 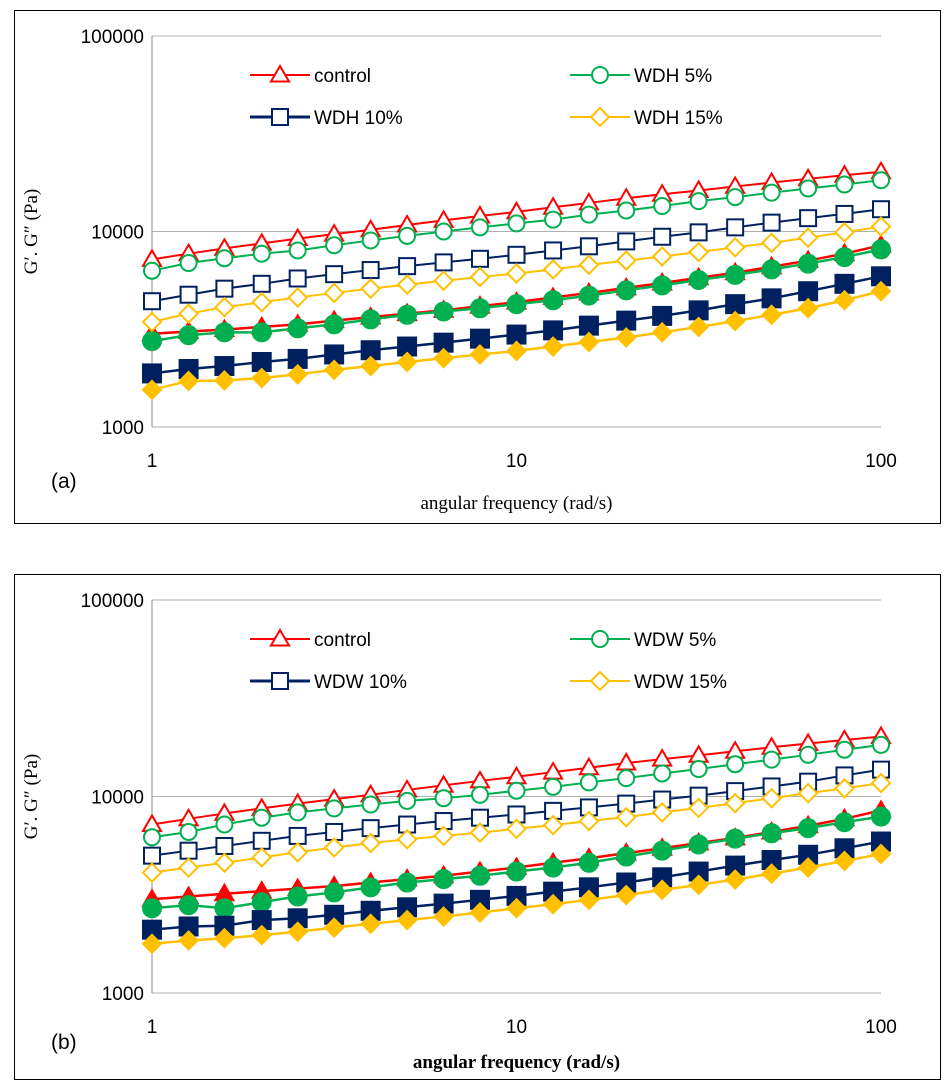 I want to click on x-tick-label: 100, so click(x=881, y=1027).